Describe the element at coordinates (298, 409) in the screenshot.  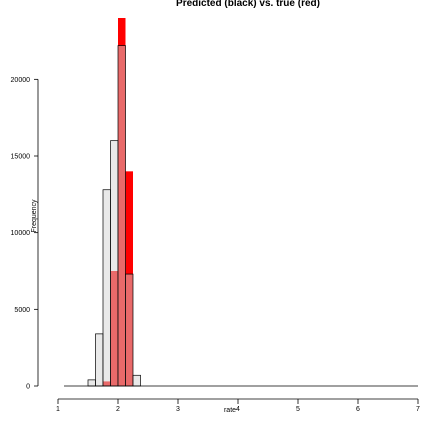
I see `x-tick-label-5: 5` at that location.